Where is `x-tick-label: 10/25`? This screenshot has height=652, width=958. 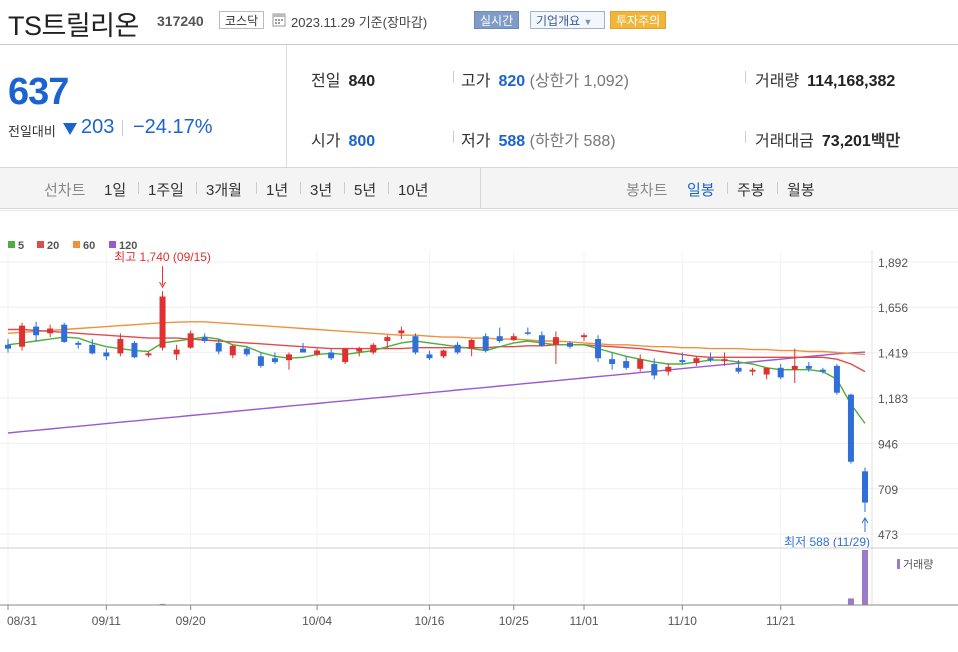 x-tick-label: 10/25 is located at coordinates (514, 621).